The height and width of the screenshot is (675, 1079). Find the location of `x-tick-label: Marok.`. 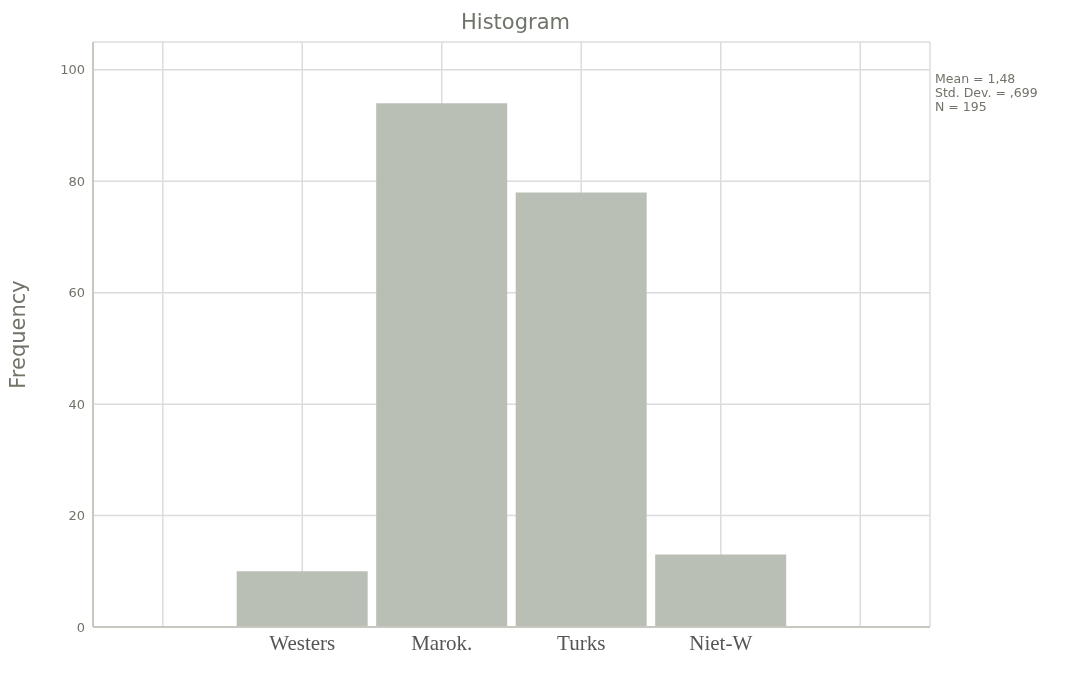

x-tick-label: Marok. is located at coordinates (442, 642).